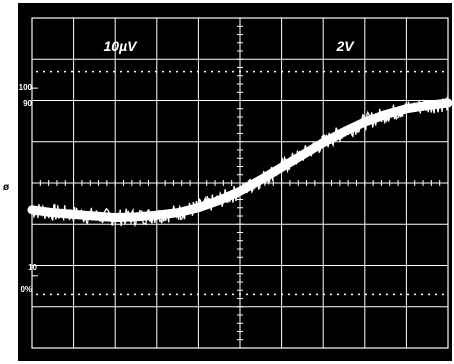 The height and width of the screenshot is (364, 454). What do you see at coordinates (32, 267) in the screenshot?
I see `y-tick-label-10: 10` at bounding box center [32, 267].